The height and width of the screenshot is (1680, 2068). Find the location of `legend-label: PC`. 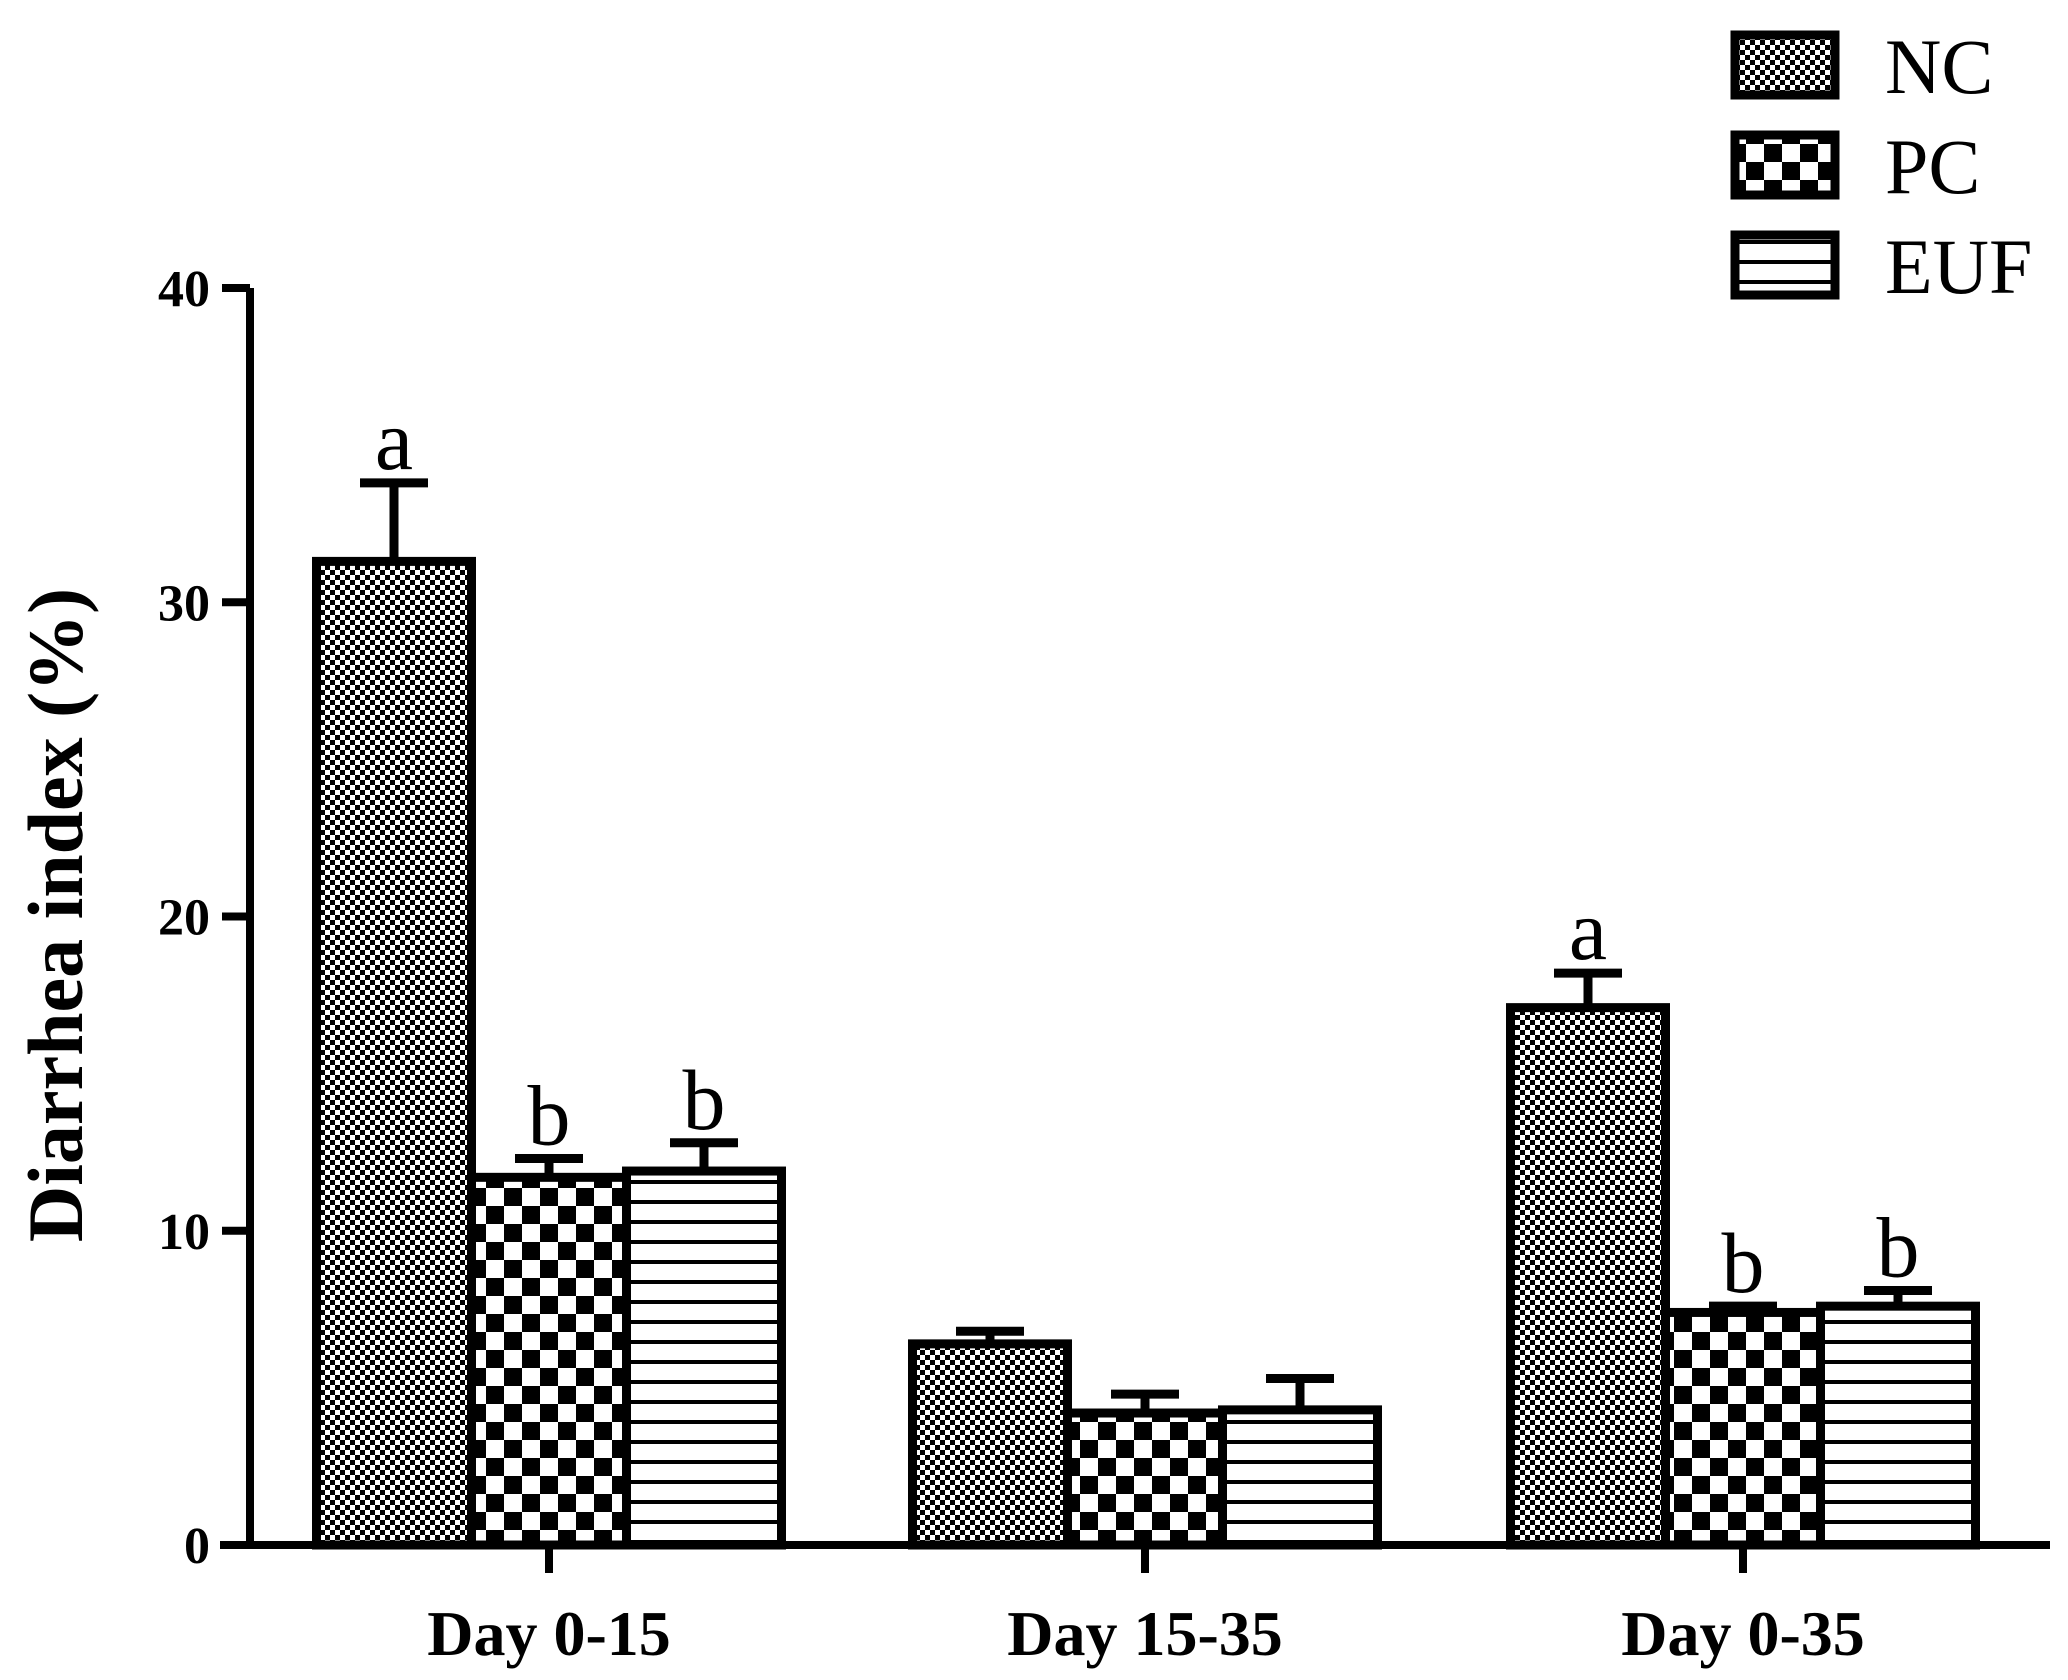

legend-label: PC is located at coordinates (1932, 166).